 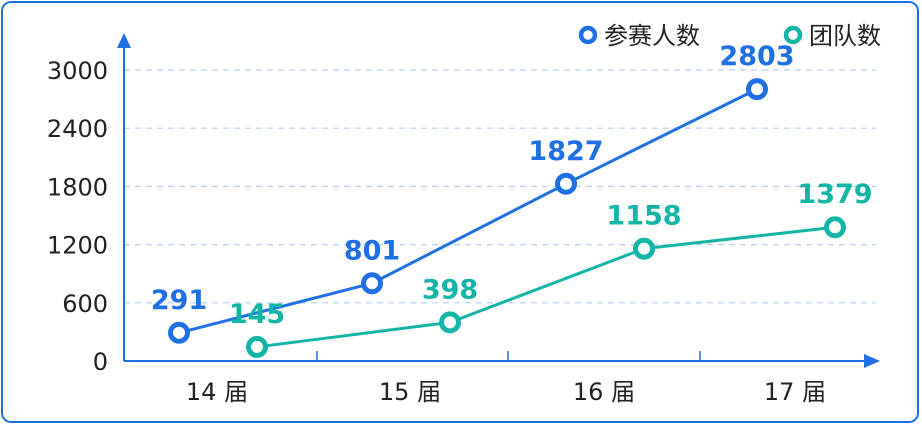 I want to click on y-tick-labels: 0 600 1200 1800 2400 3000, so click(x=77, y=216).